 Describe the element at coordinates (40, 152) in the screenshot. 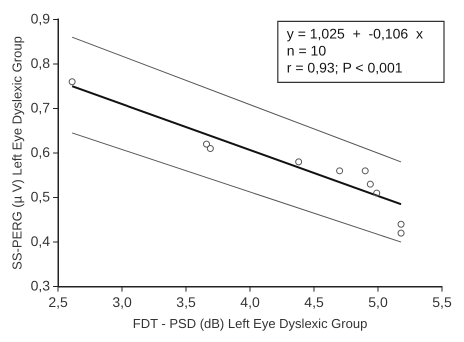

I see `y-tick-label: 0,6` at that location.